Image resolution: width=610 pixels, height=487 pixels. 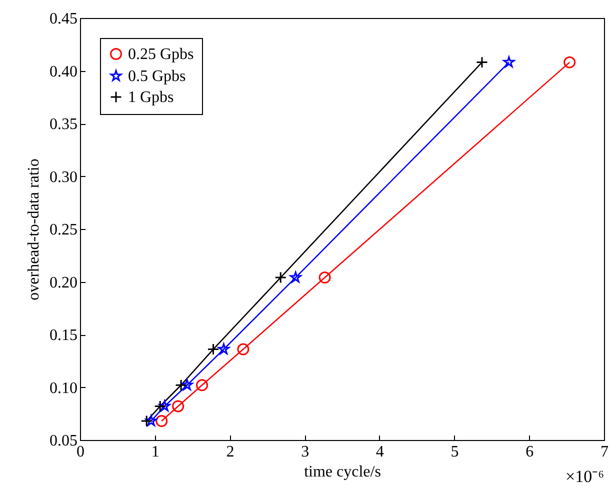 What do you see at coordinates (454, 452) in the screenshot?
I see `x-tick-label: 5` at bounding box center [454, 452].